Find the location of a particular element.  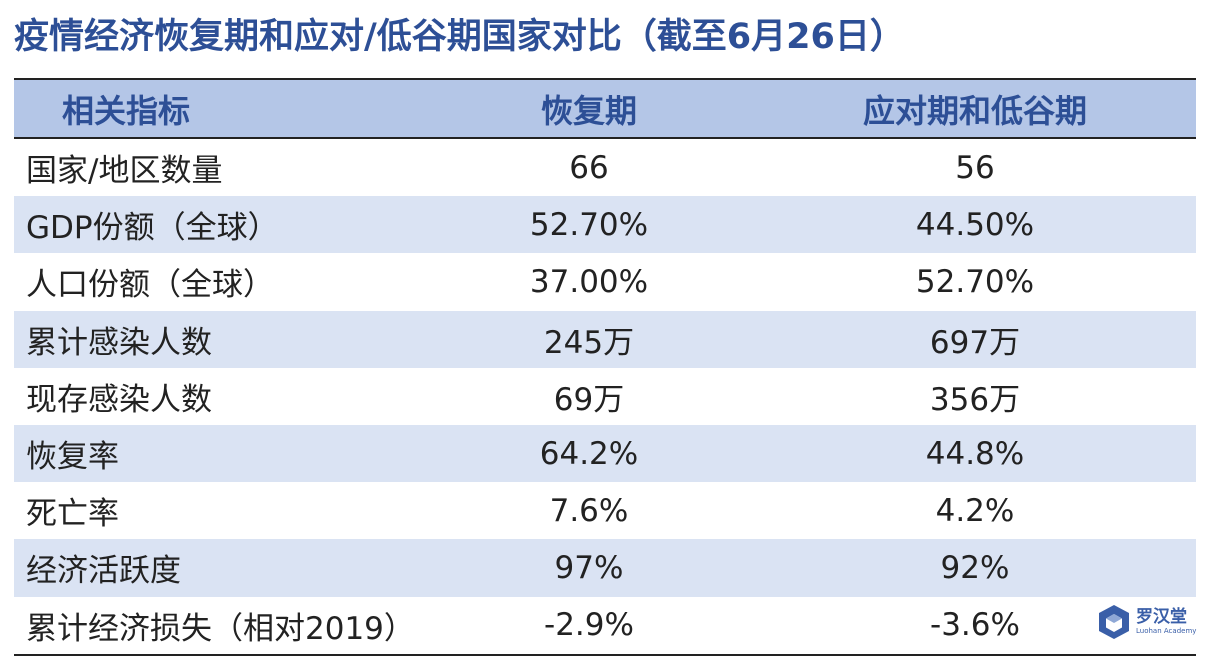

header-indicator: 相关指标 is located at coordinates (126, 110).